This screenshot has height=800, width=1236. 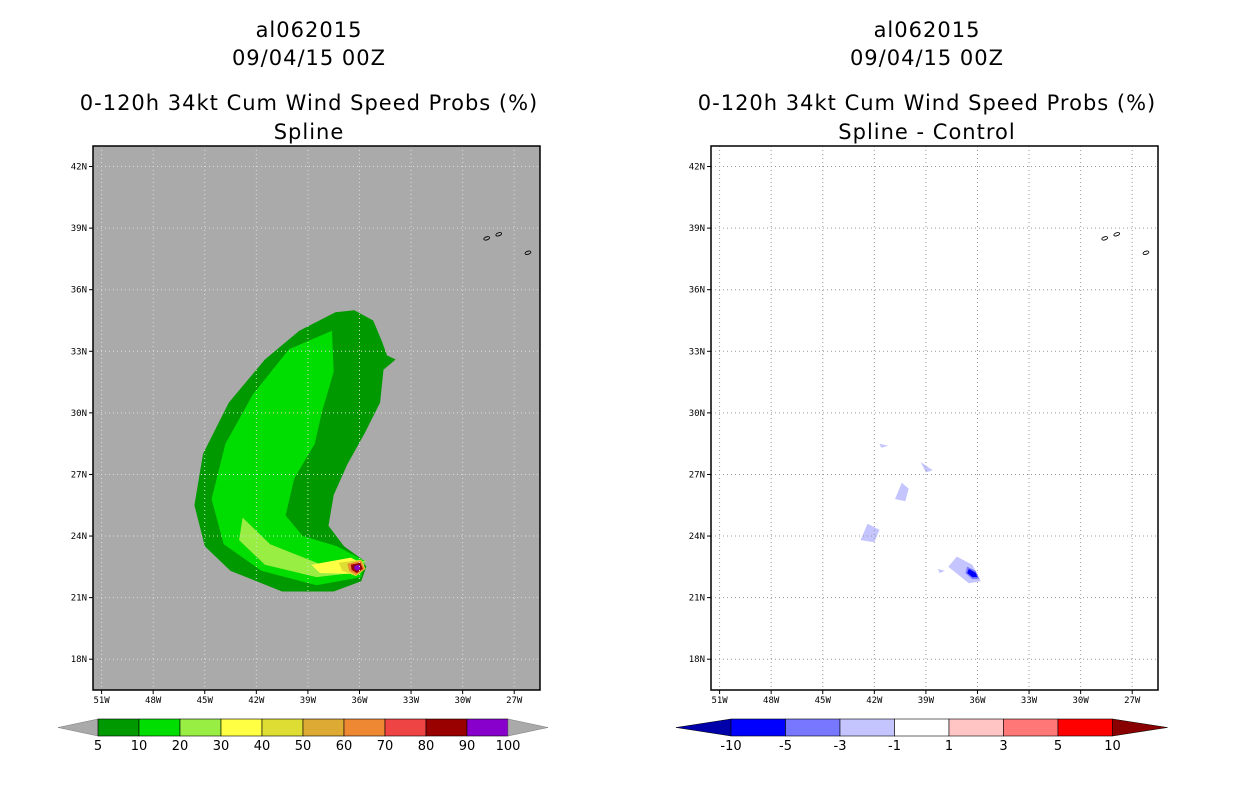 What do you see at coordinates (840, 746) in the screenshot?
I see `colorbar-label: -3` at bounding box center [840, 746].